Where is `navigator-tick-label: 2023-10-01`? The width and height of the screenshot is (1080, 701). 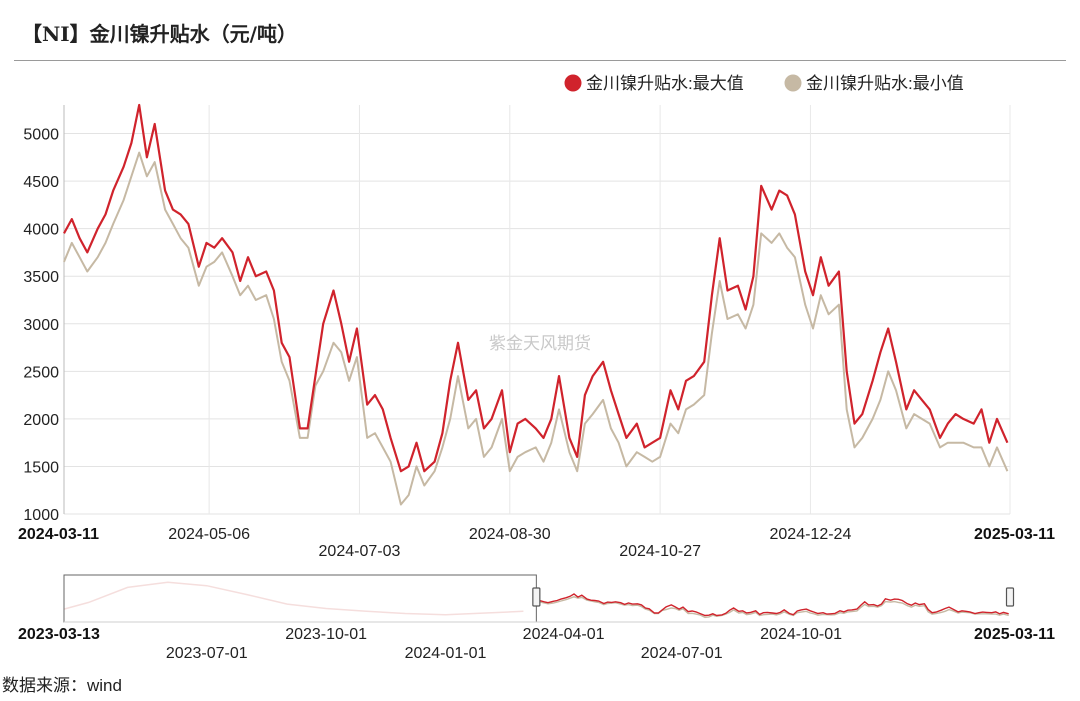 navigator-tick-label: 2023-10-01 is located at coordinates (326, 634).